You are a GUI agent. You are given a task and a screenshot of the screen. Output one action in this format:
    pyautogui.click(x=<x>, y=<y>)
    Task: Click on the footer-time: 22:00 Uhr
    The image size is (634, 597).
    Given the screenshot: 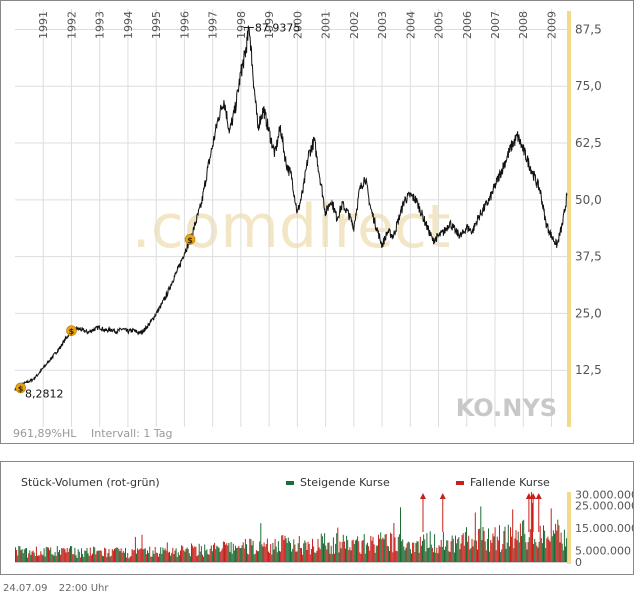 What is the action you would take?
    pyautogui.click(x=83, y=588)
    